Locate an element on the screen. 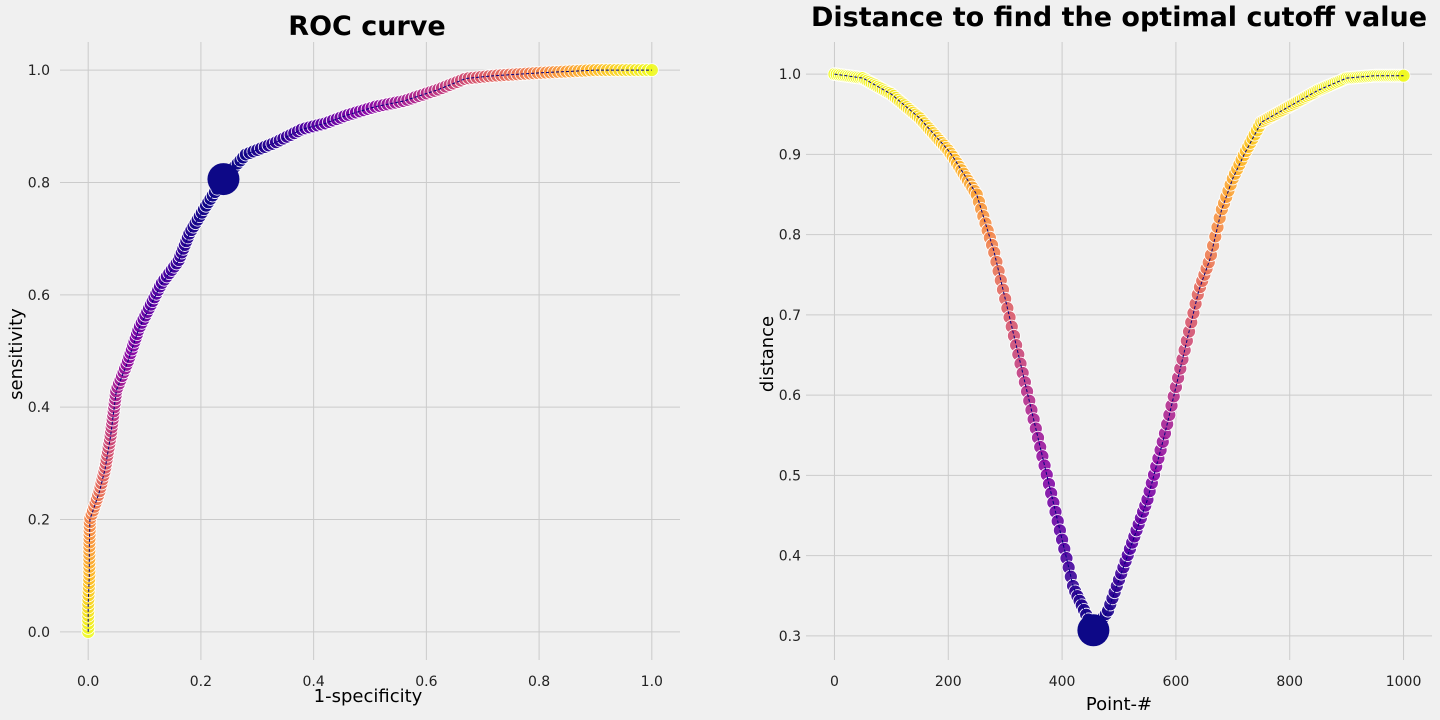 The width and height of the screenshot is (1440, 720). distance-x-tick-label: 200 is located at coordinates (948, 682).